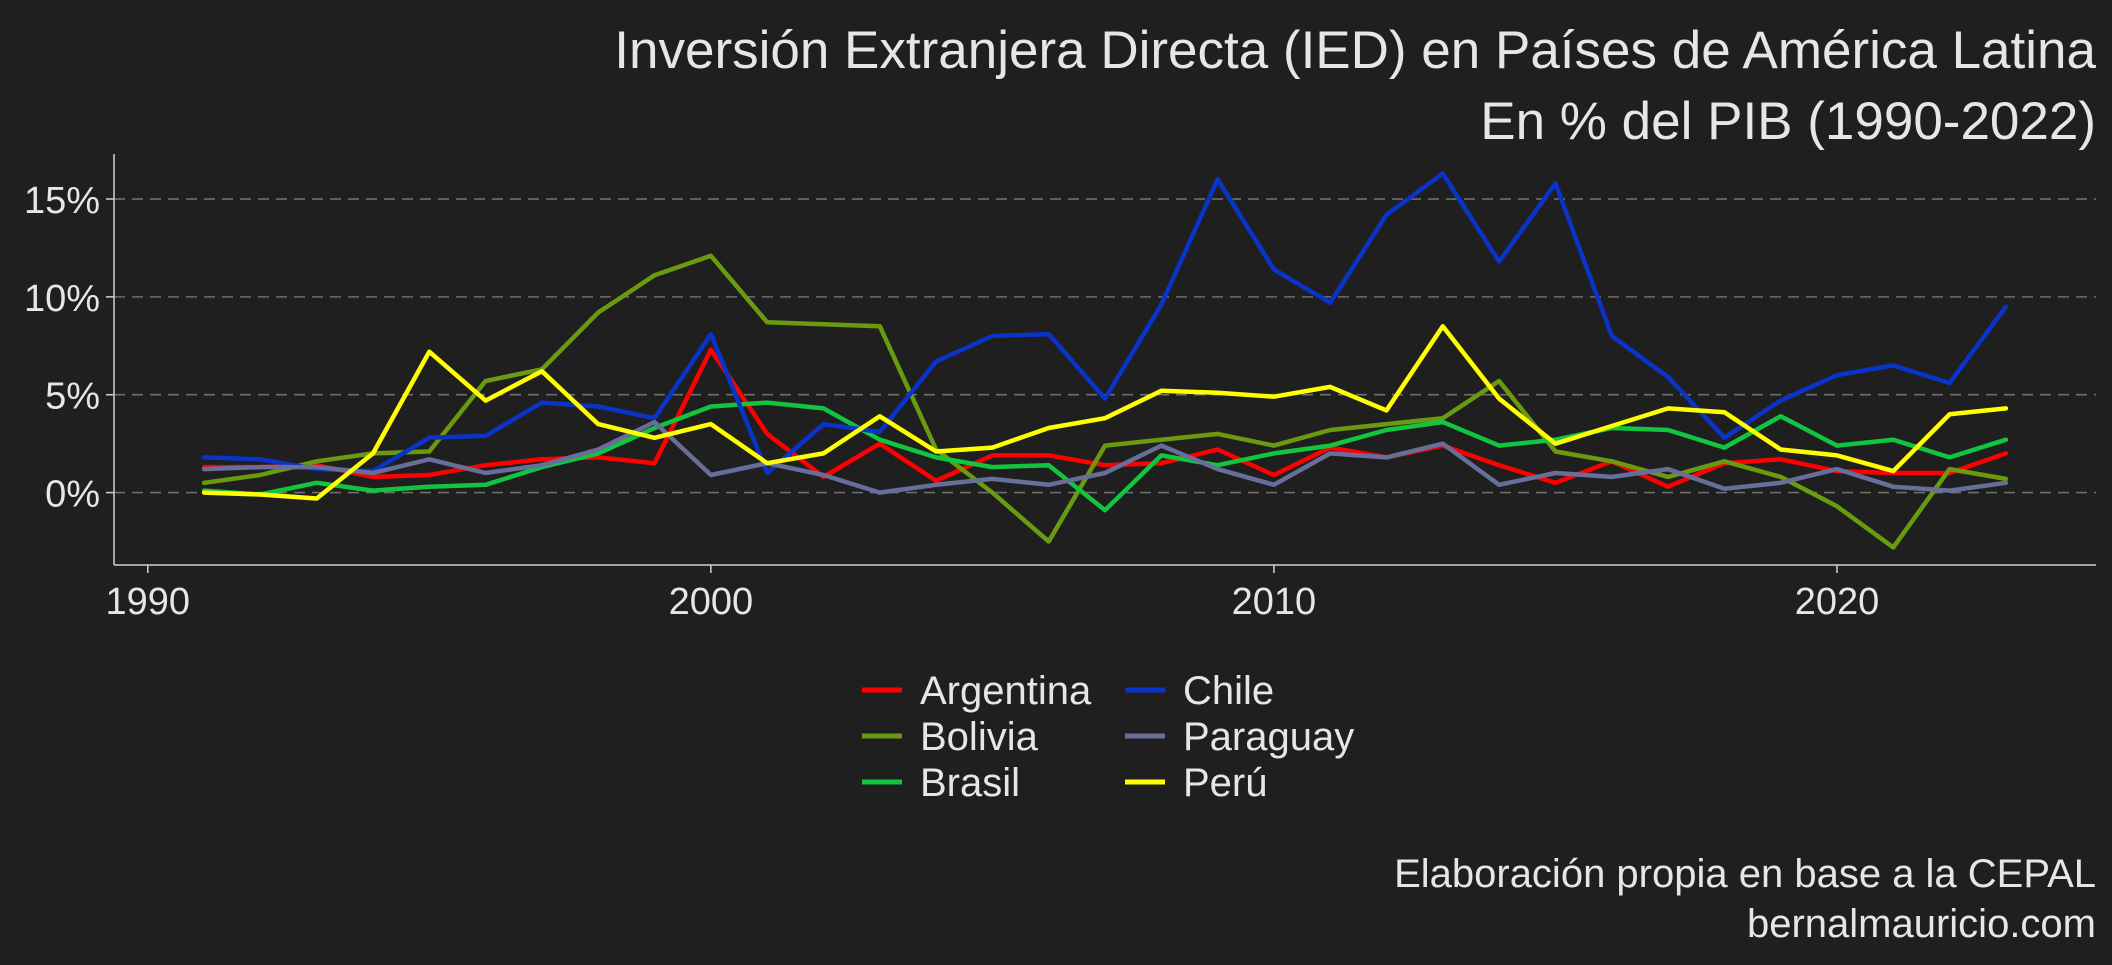 The image size is (2112, 965). What do you see at coordinates (1274, 602) in the screenshot?
I see `x-tick-label: 2010` at bounding box center [1274, 602].